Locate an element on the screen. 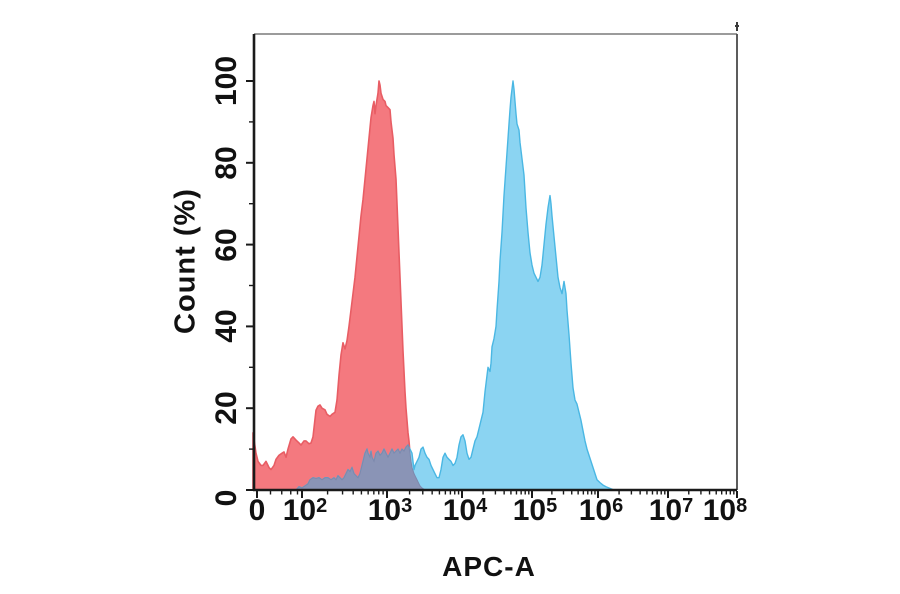 The width and height of the screenshot is (900, 594). x-tick-label: 0 is located at coordinates (257, 510).